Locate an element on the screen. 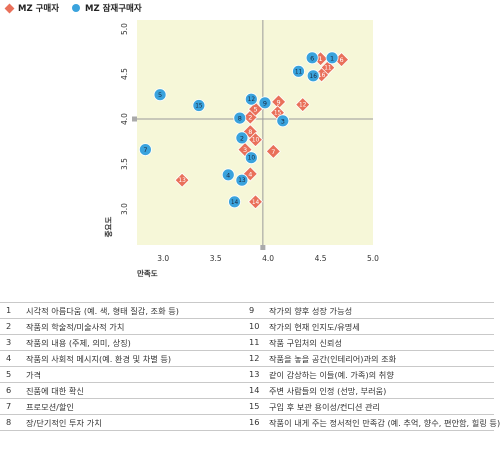 The image size is (502, 452). point-label: 3 is located at coordinates (245, 150).